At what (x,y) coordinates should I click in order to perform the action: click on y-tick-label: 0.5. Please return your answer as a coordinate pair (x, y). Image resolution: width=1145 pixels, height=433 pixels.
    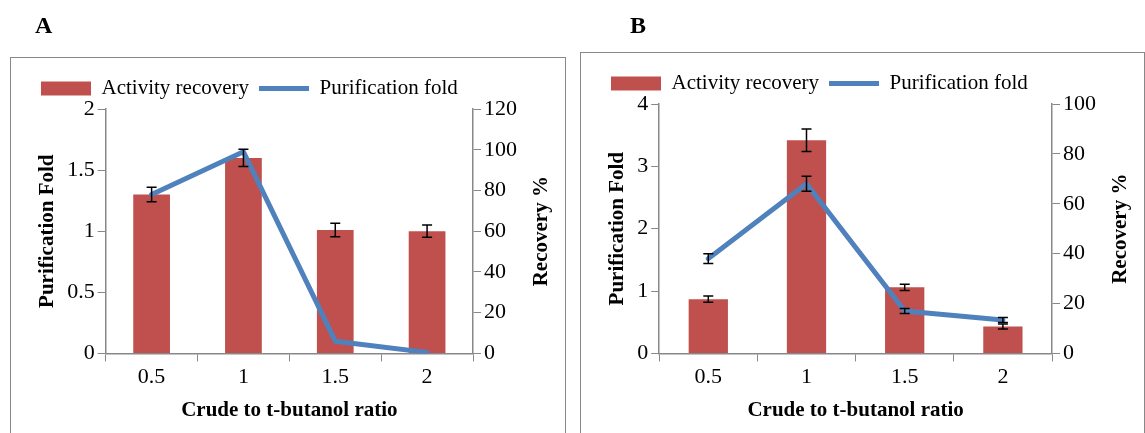
    Looking at the image, I should click on (81, 291).